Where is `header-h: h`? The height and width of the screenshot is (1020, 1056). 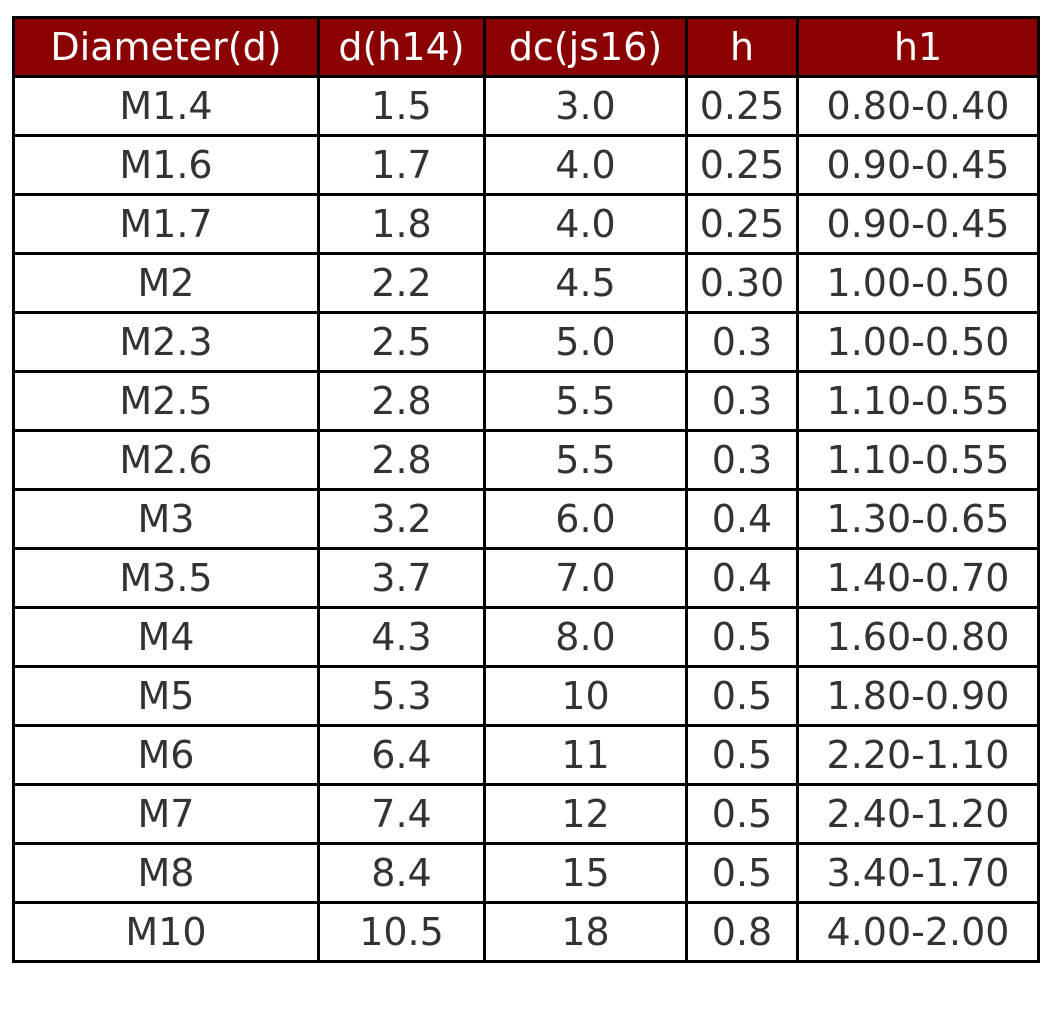
header-h: h is located at coordinates (742, 47).